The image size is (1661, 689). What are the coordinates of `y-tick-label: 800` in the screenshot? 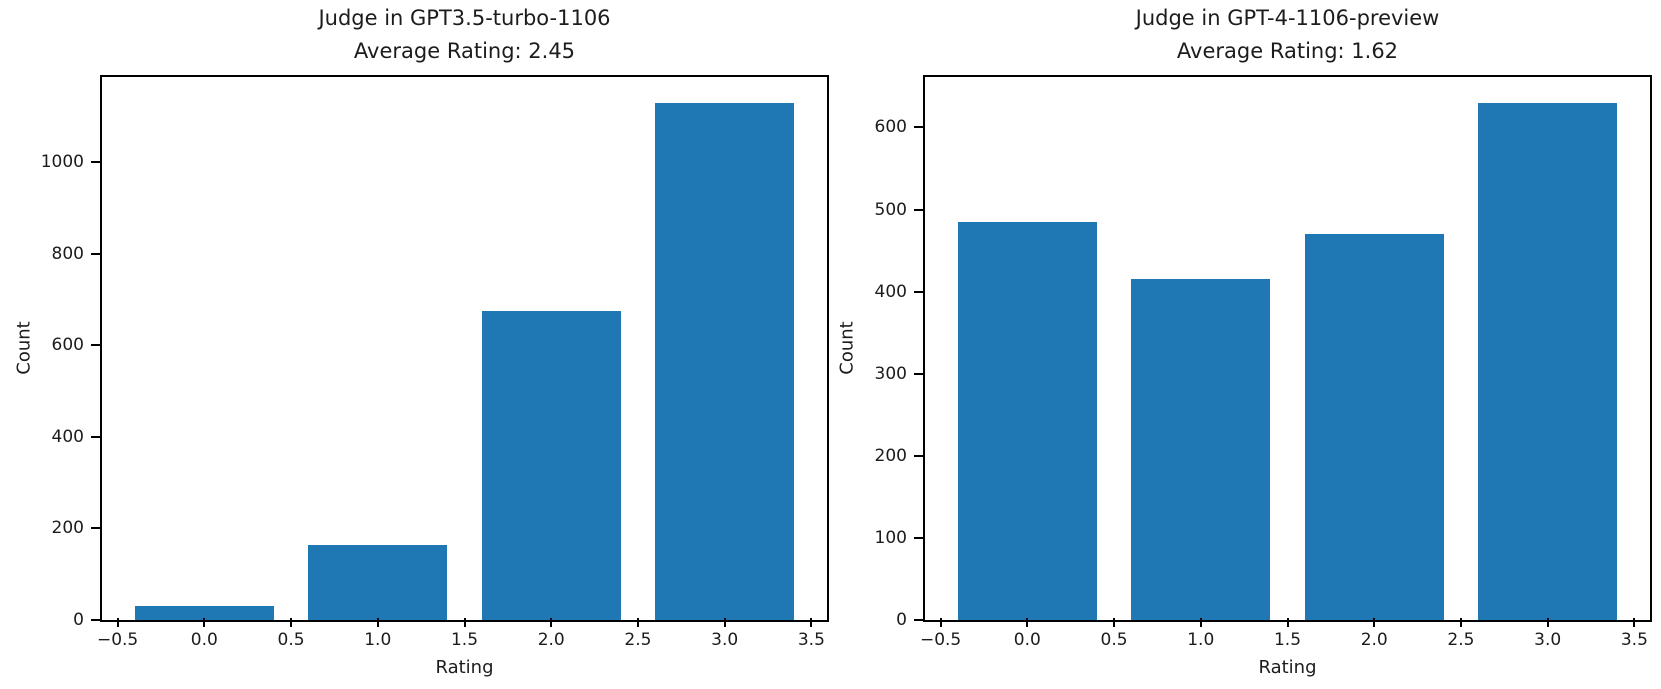 It's located at (67, 253).